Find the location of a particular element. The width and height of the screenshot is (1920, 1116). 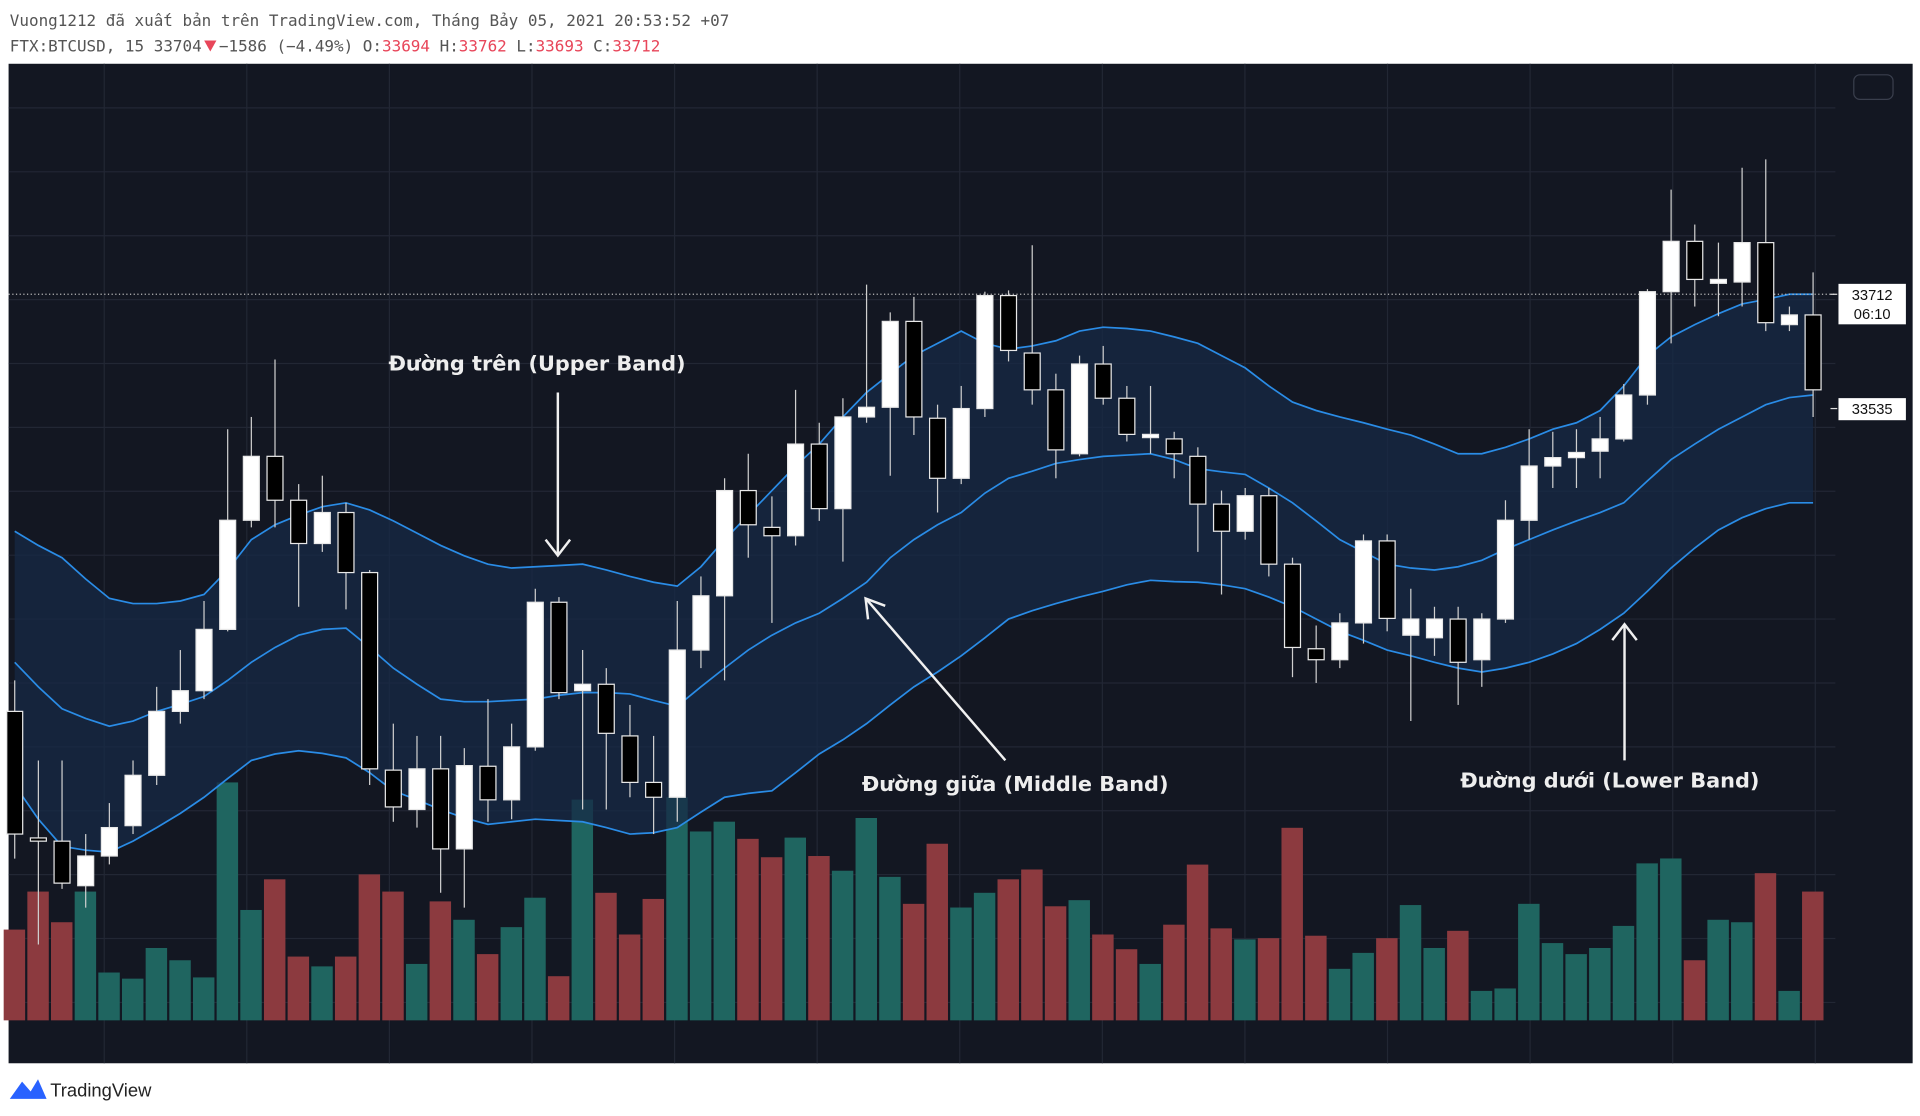

c-value: 33712 is located at coordinates (636, 46).